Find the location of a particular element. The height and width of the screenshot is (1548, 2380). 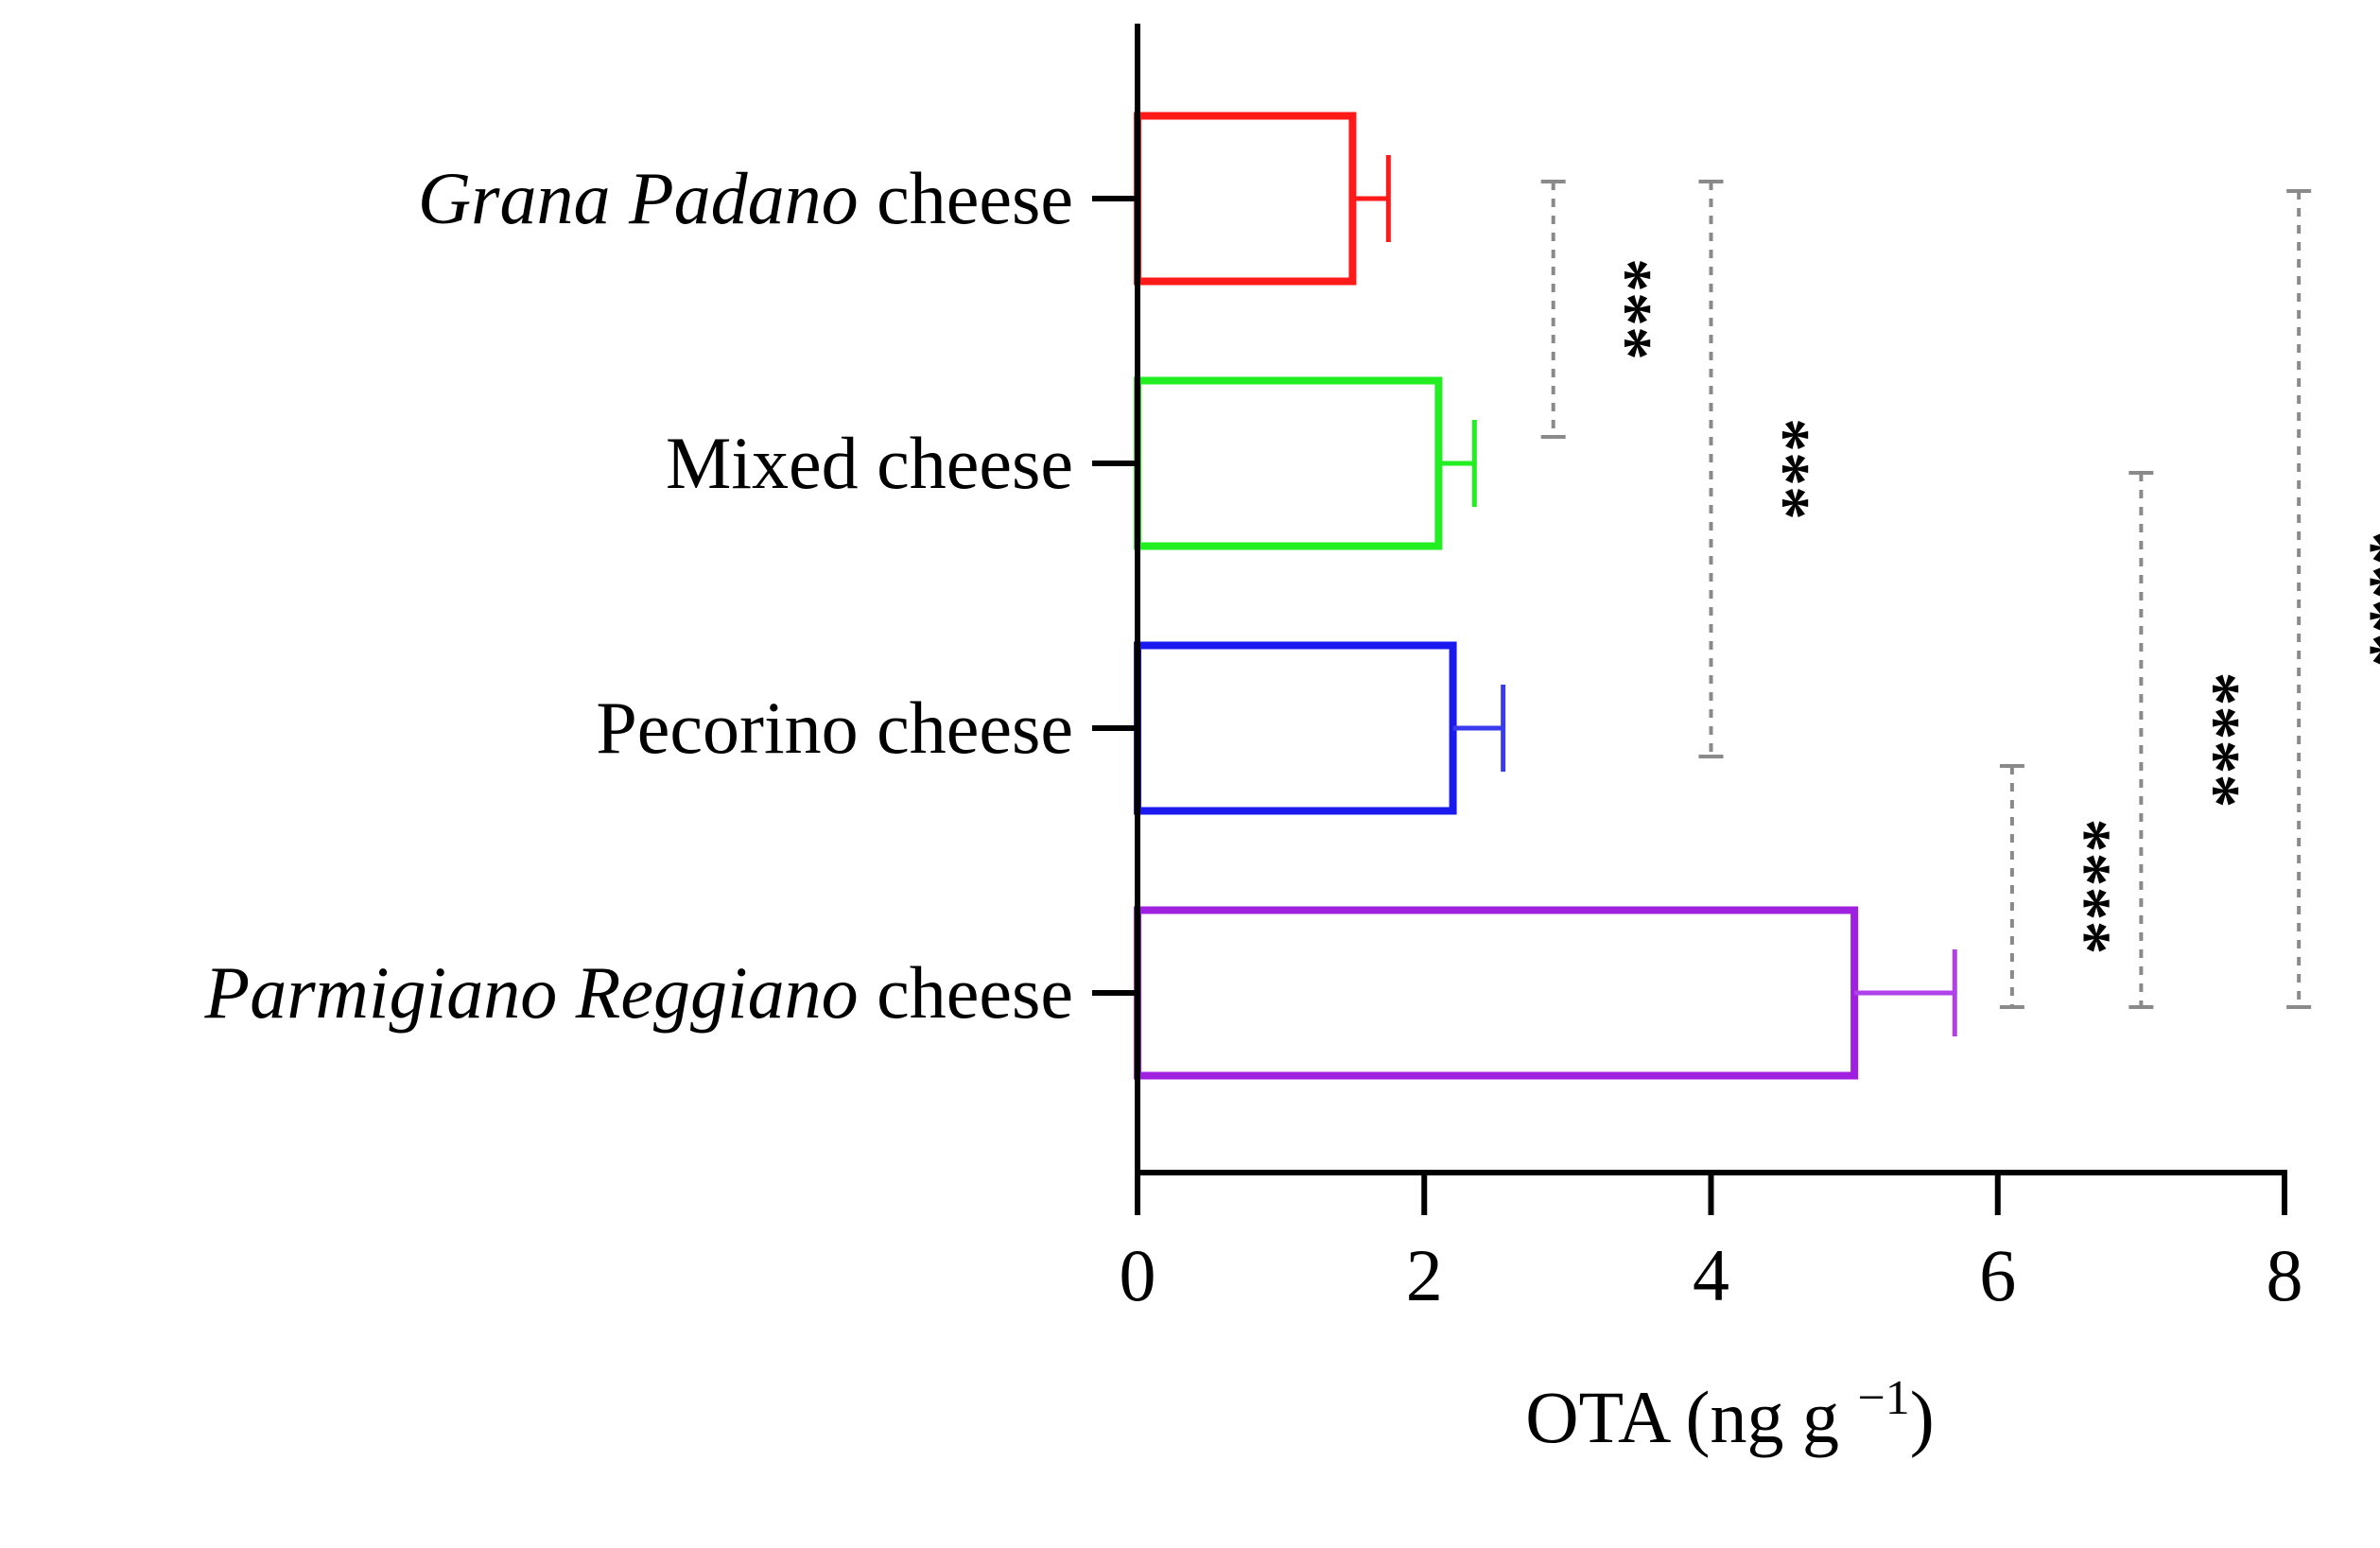

category-label-2-text: Pecorino cheese is located at coordinates (834, 728).